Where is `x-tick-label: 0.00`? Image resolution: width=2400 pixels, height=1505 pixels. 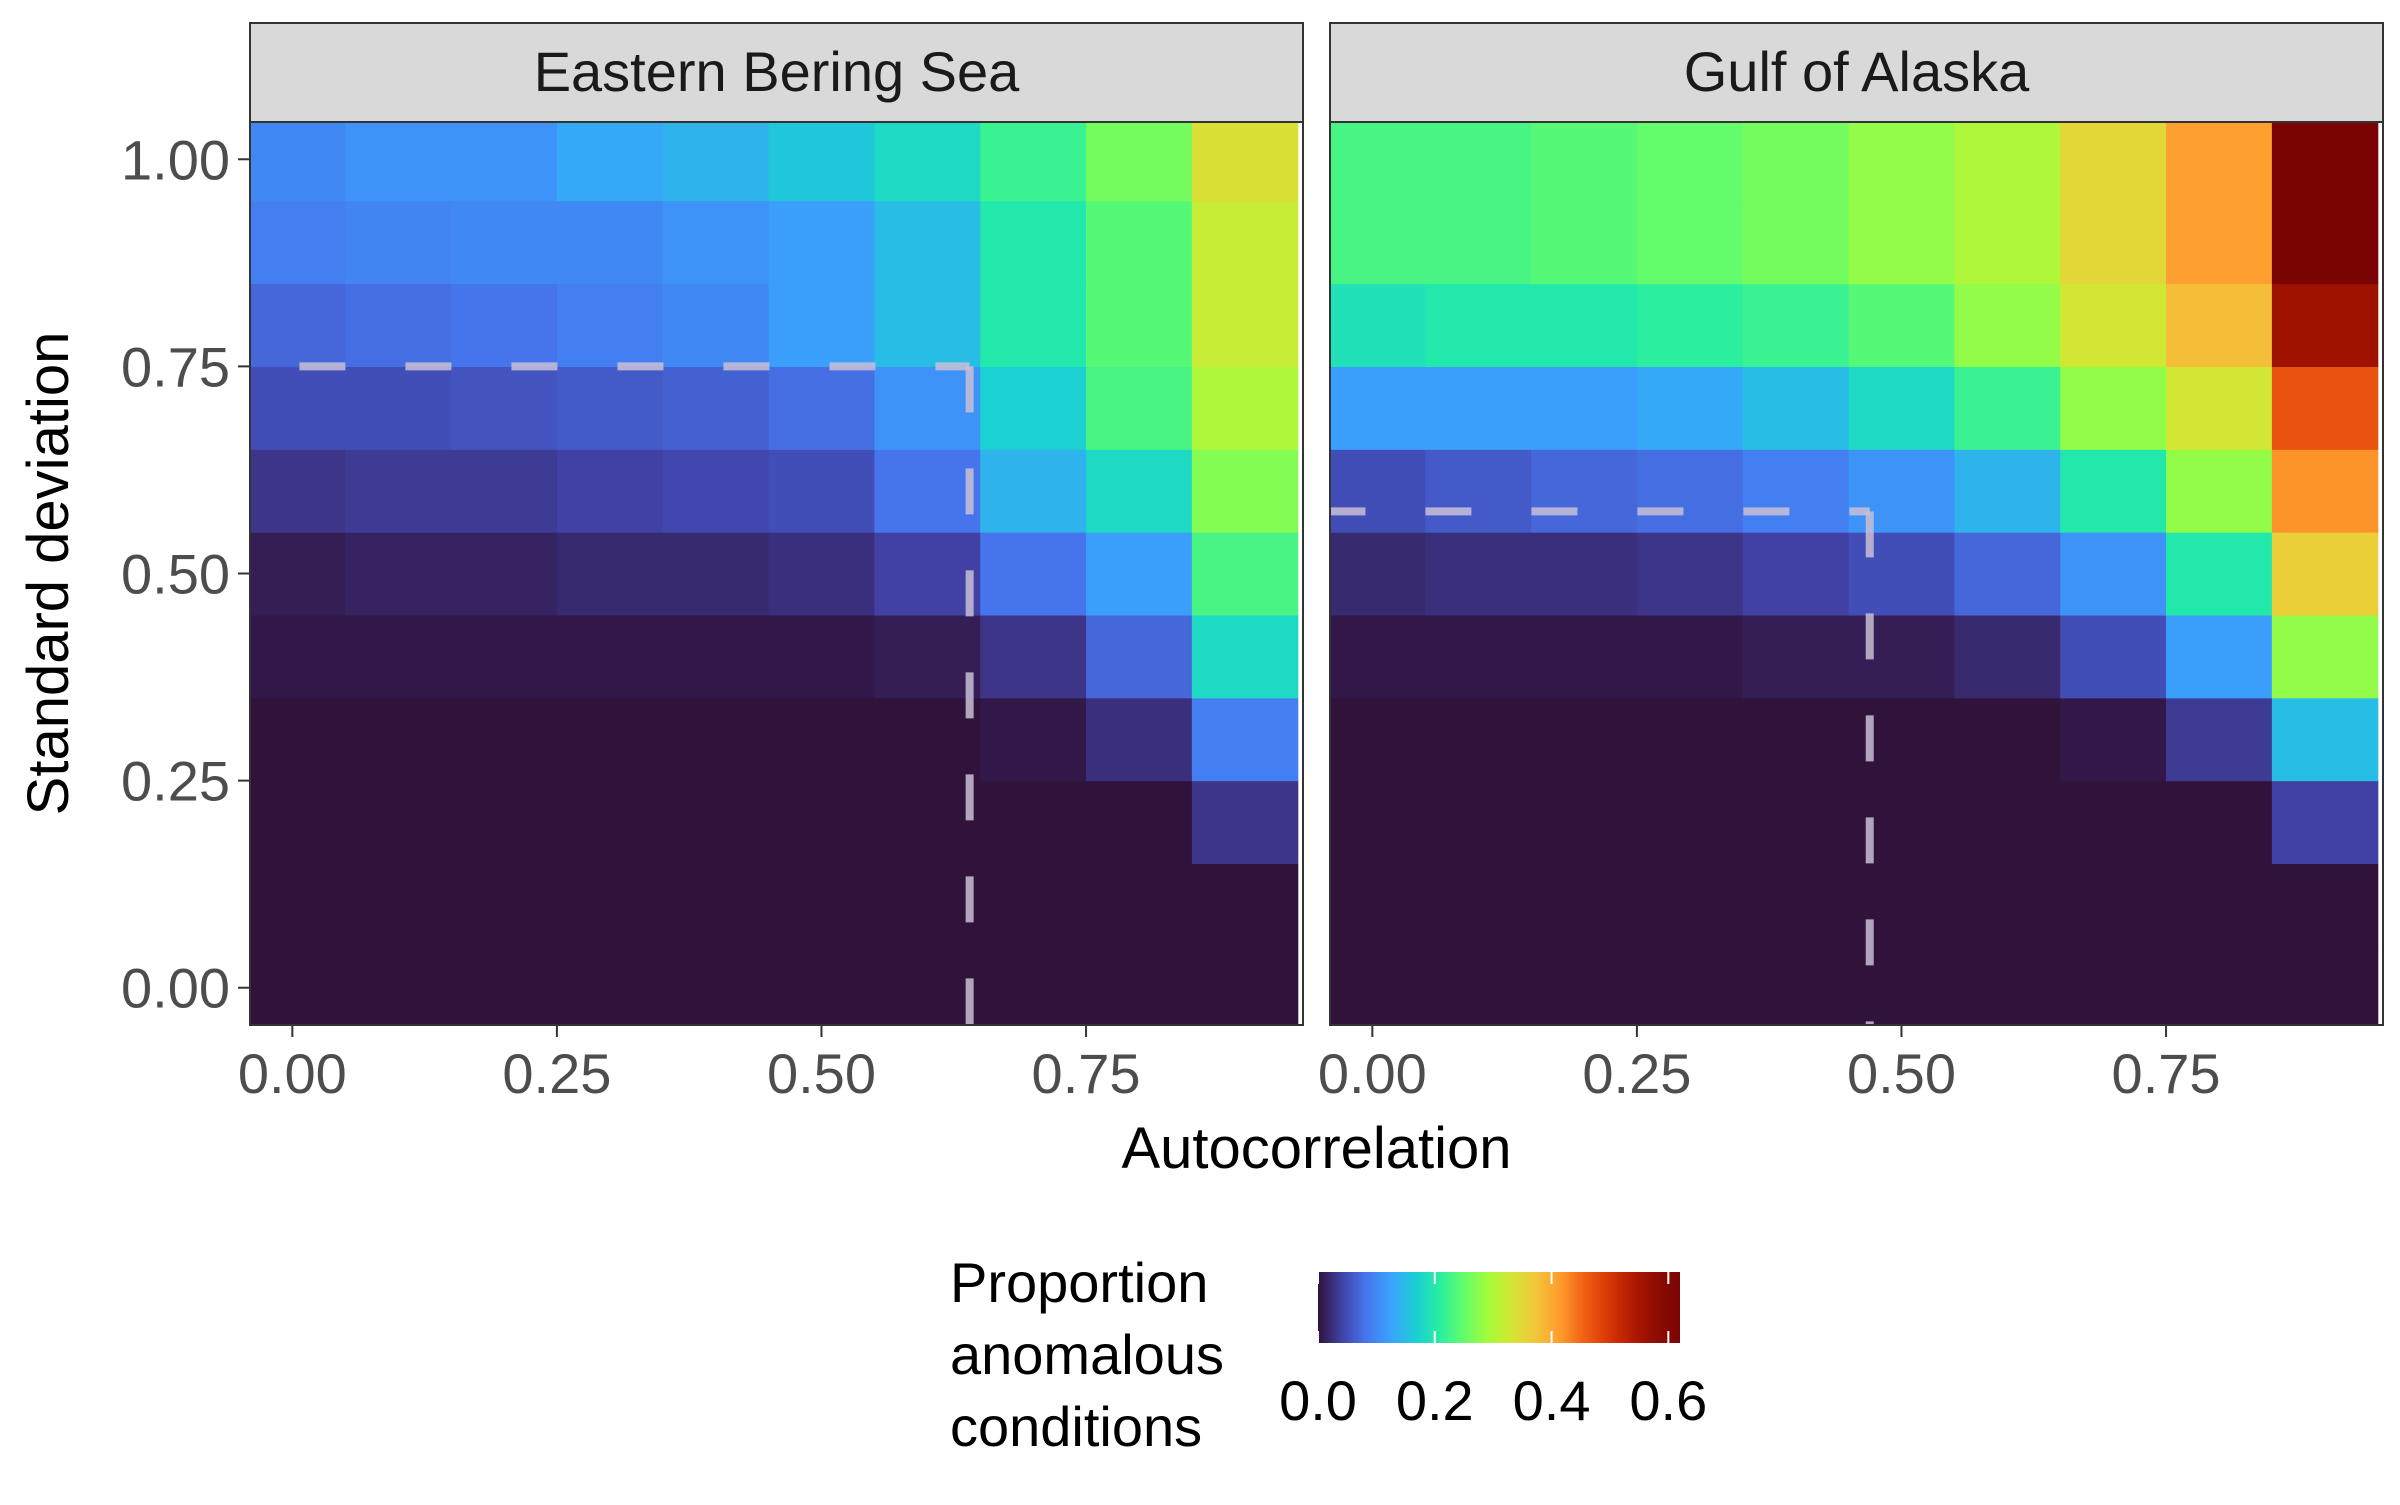
x-tick-label: 0.00 is located at coordinates (1372, 1073).